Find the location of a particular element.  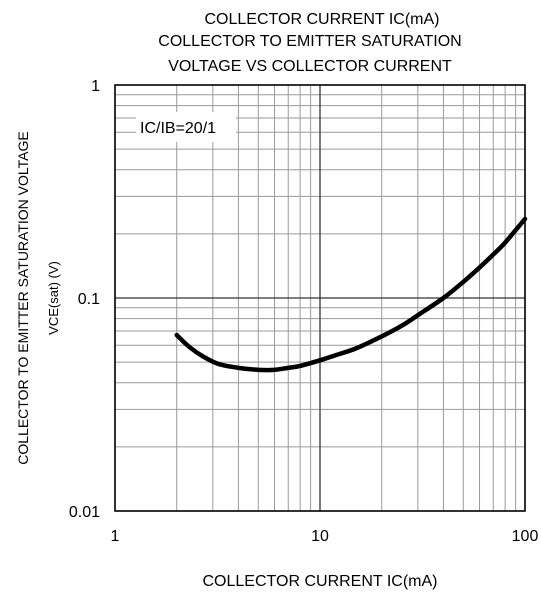

x-tick-label: 10 is located at coordinates (320, 536).